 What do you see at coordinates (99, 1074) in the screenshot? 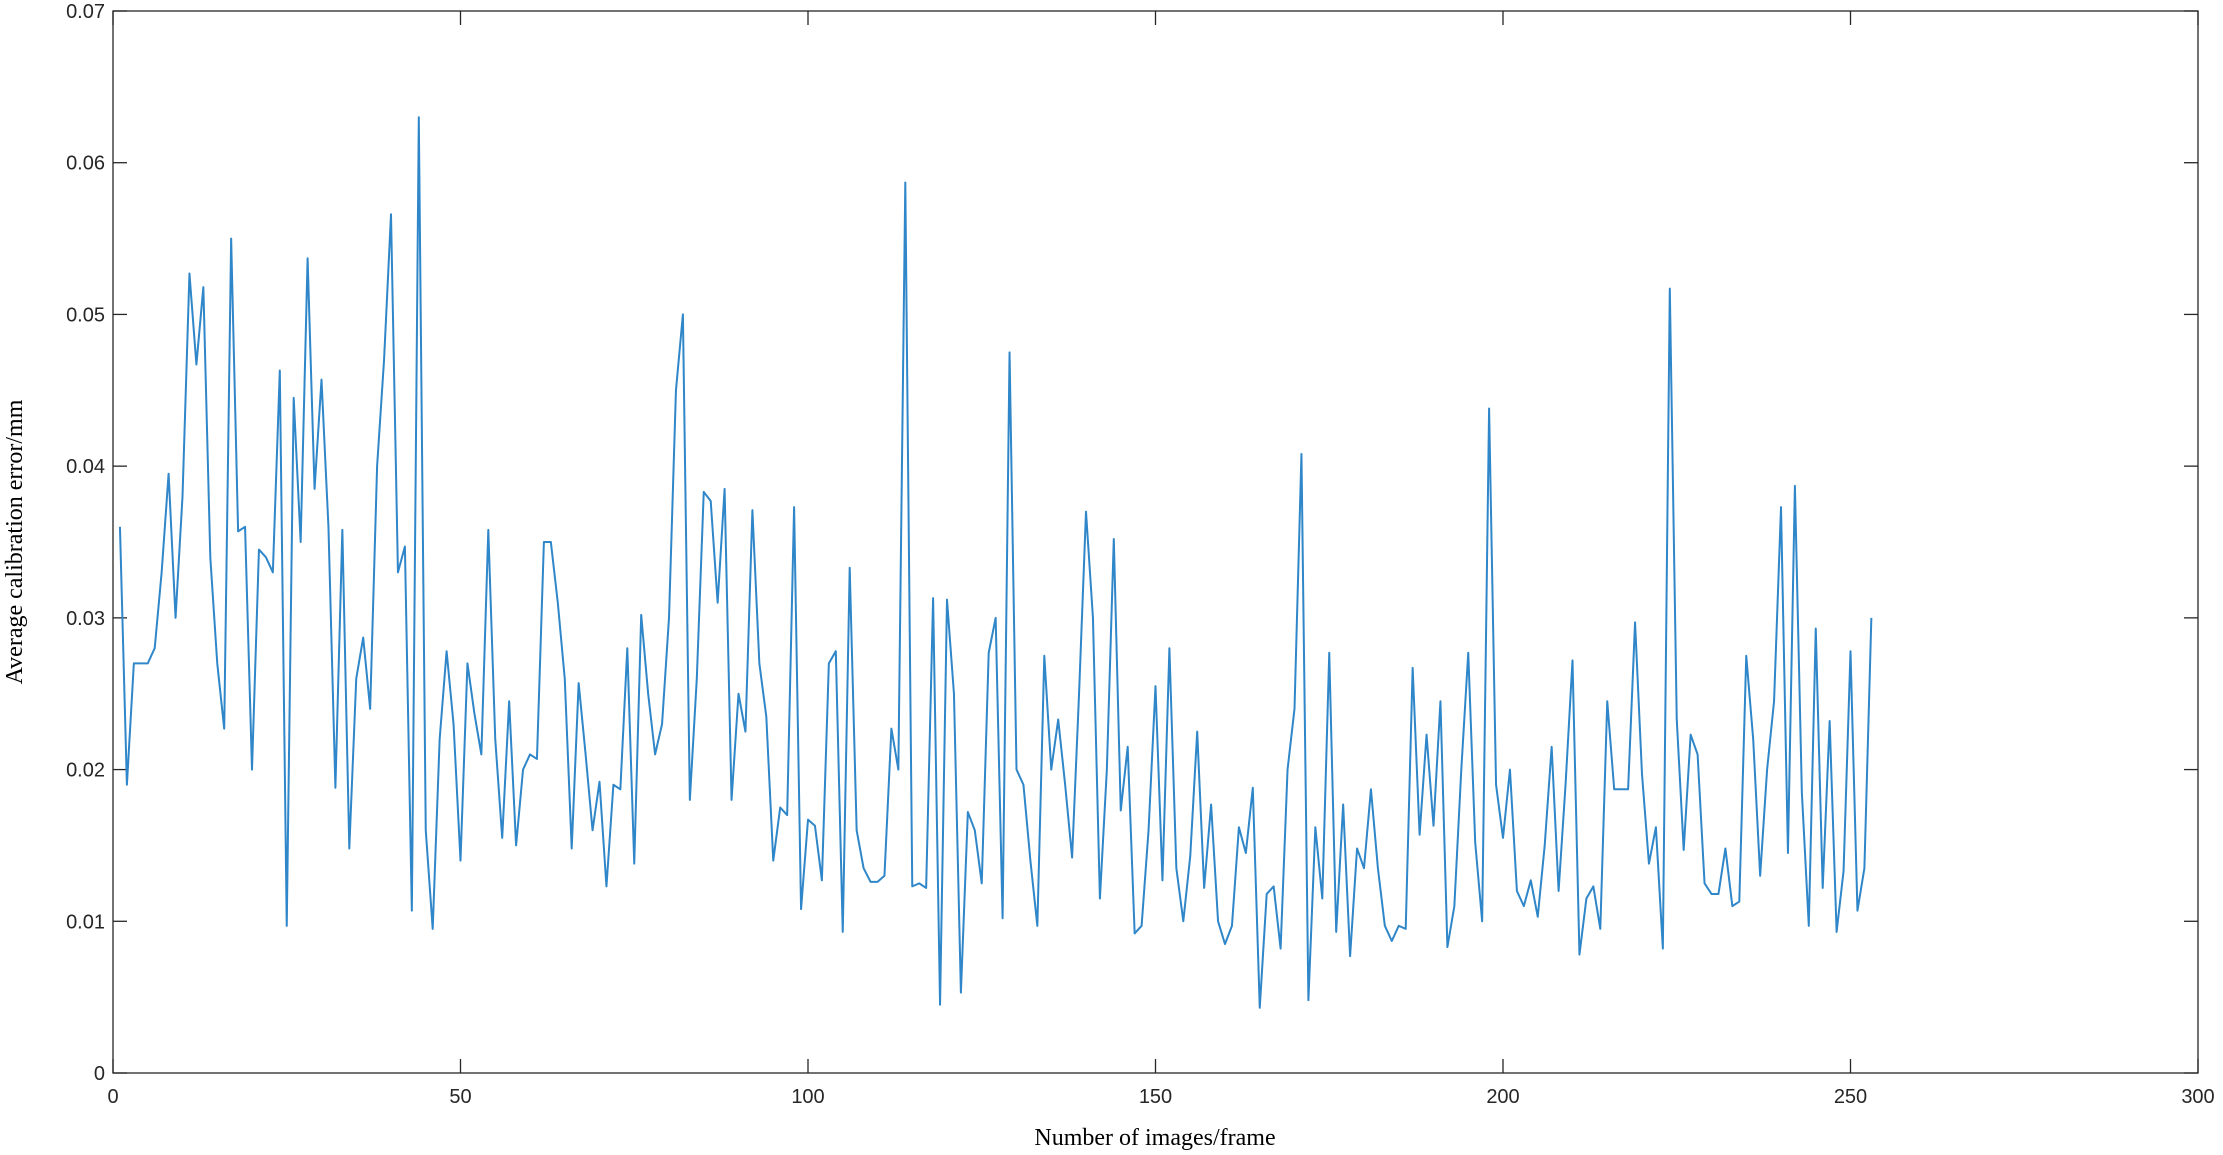
I see `y-tick-label: 0` at bounding box center [99, 1074].